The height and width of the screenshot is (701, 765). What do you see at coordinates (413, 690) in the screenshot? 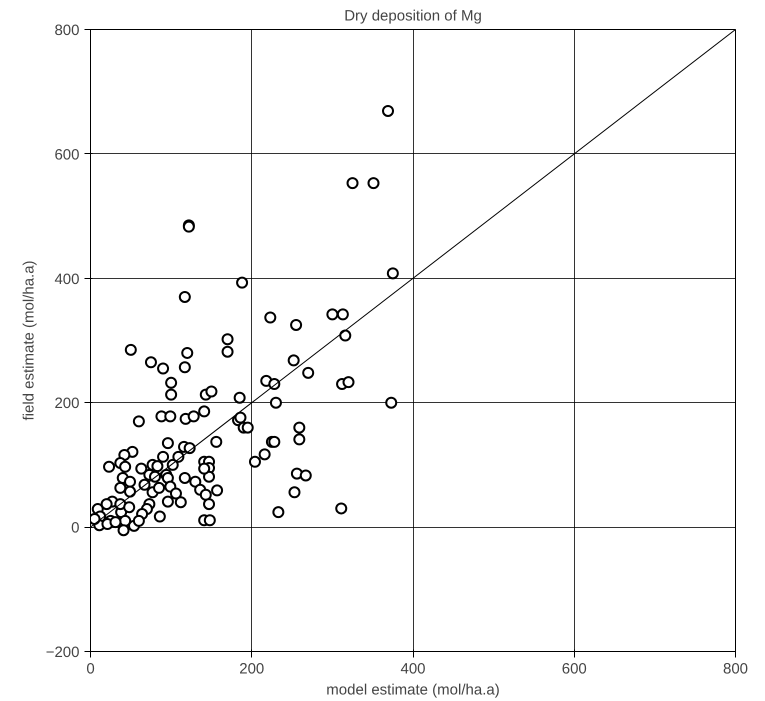
I see `x-axis-title: model estimate (mol/ha.a)` at bounding box center [413, 690].